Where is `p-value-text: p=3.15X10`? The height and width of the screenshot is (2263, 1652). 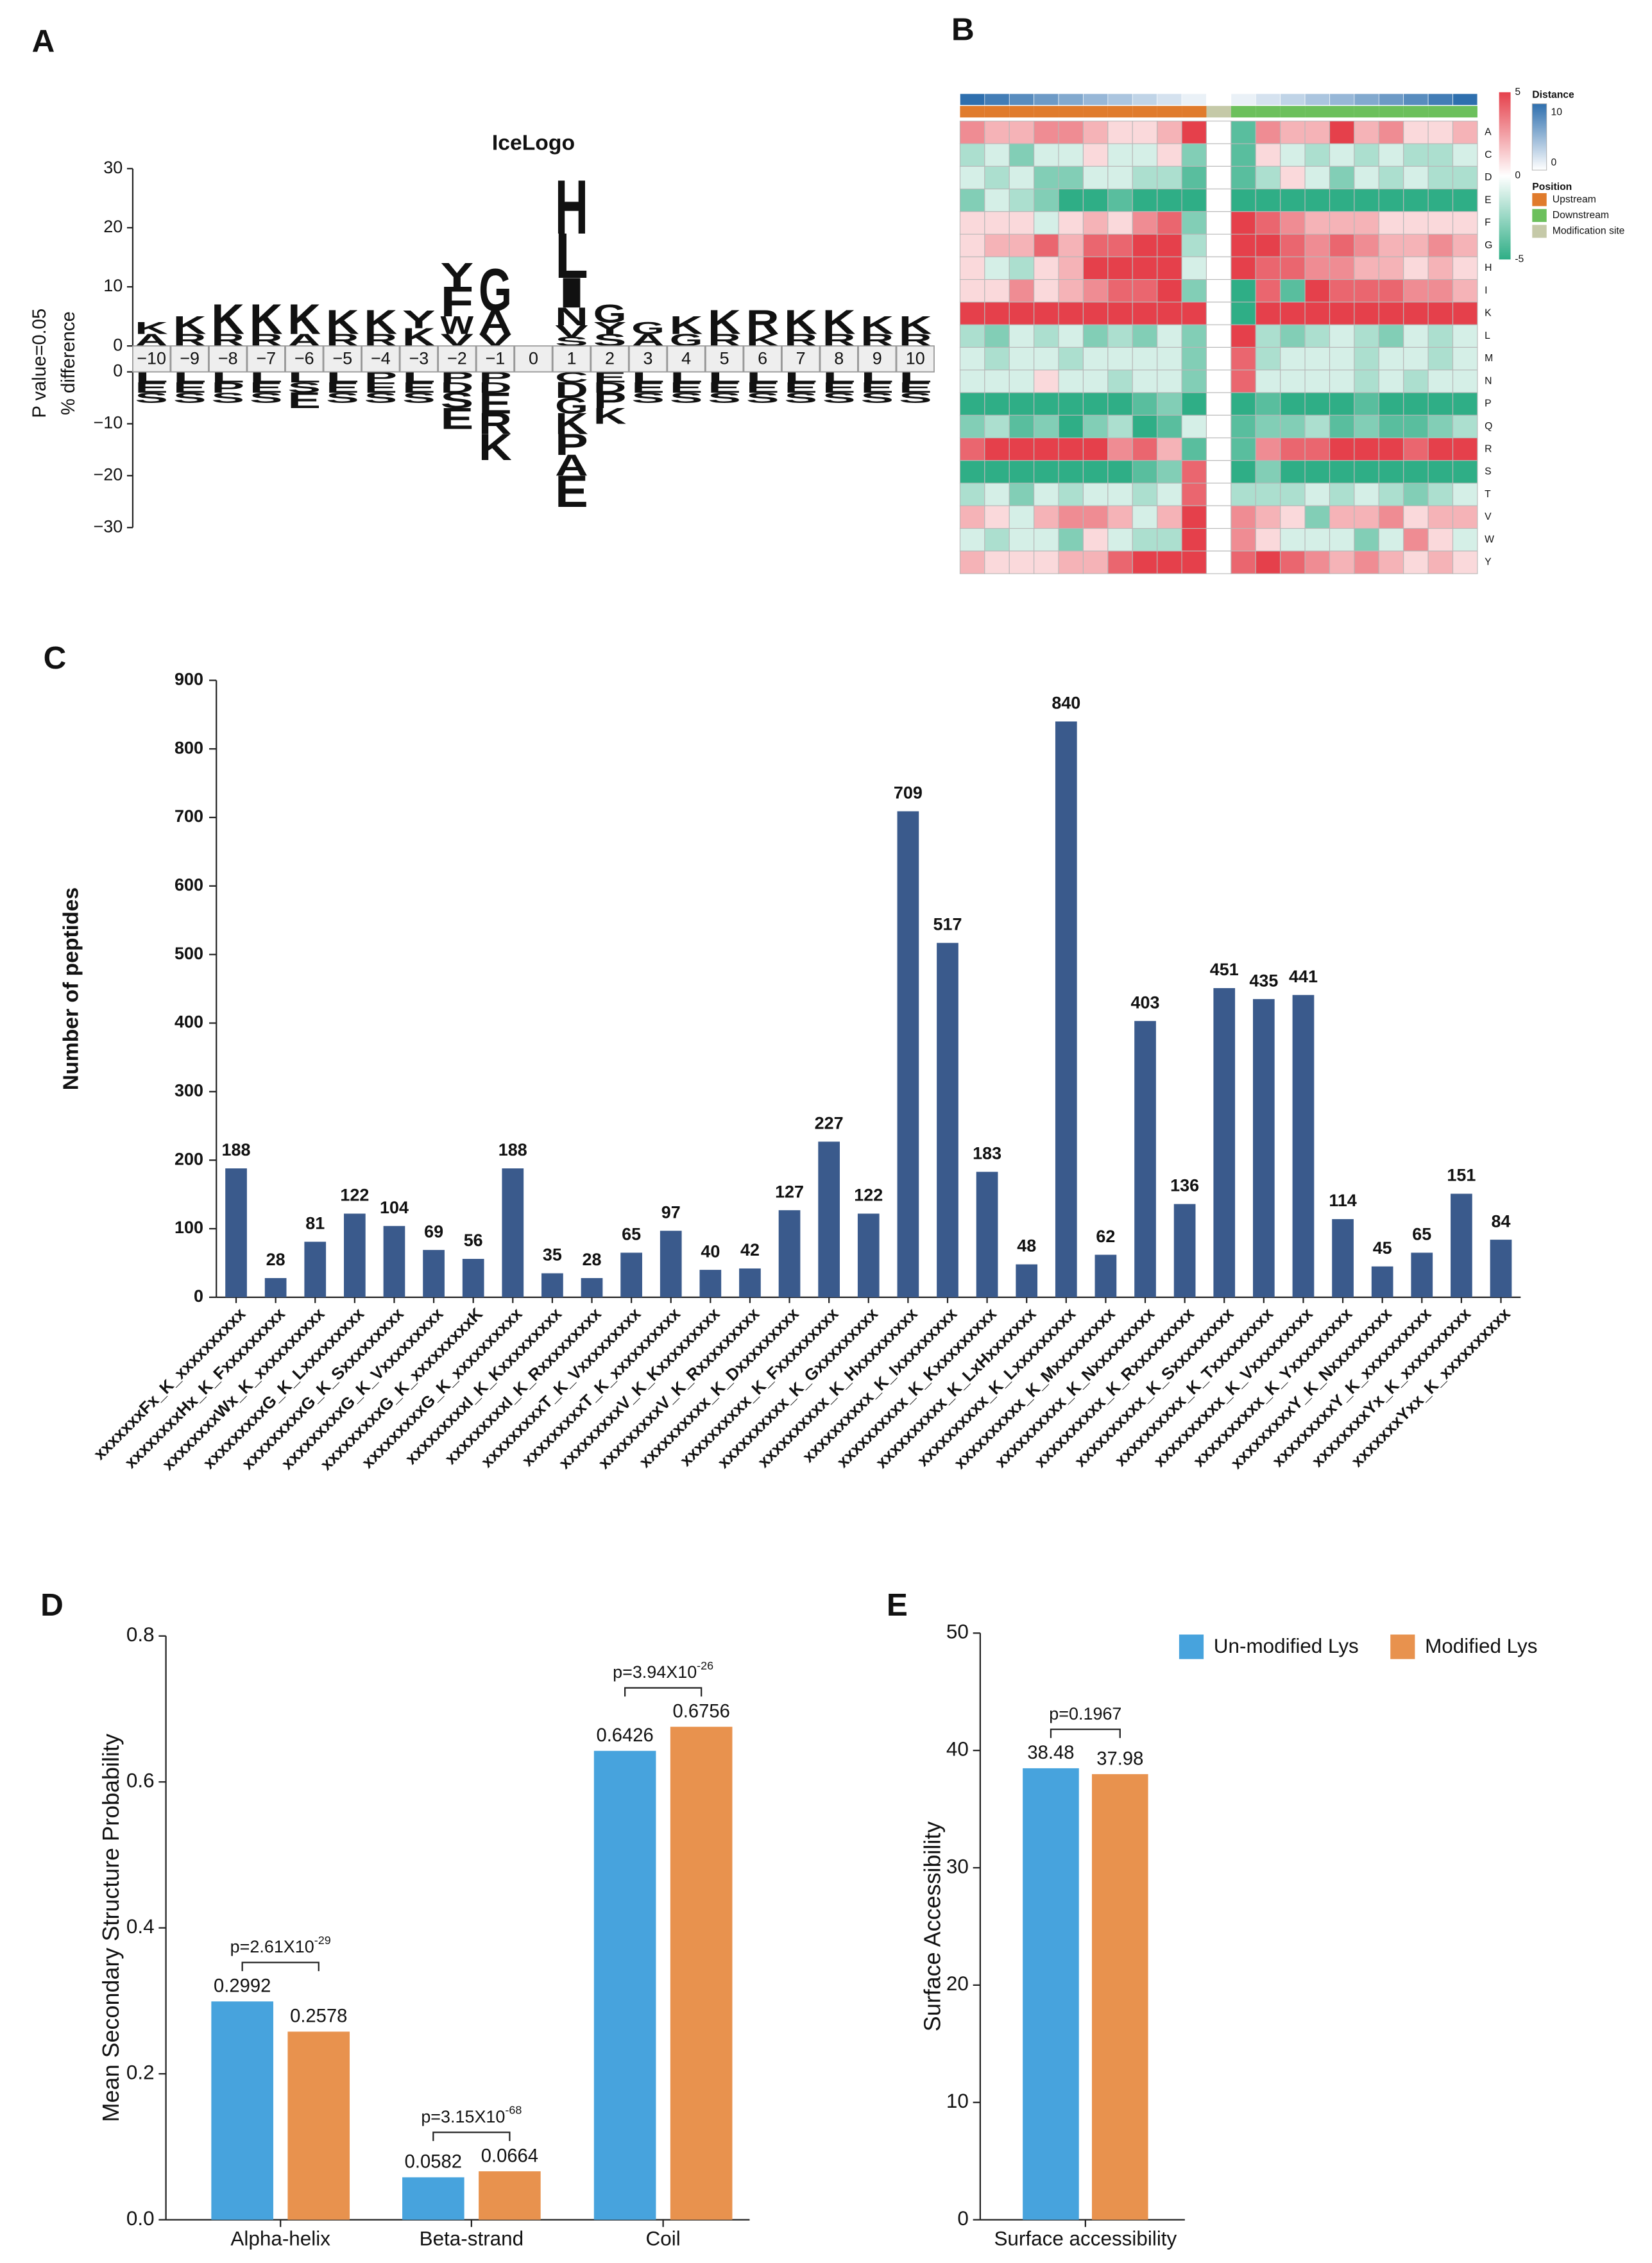 p-value-text: p=3.15X10 is located at coordinates (463, 2116).